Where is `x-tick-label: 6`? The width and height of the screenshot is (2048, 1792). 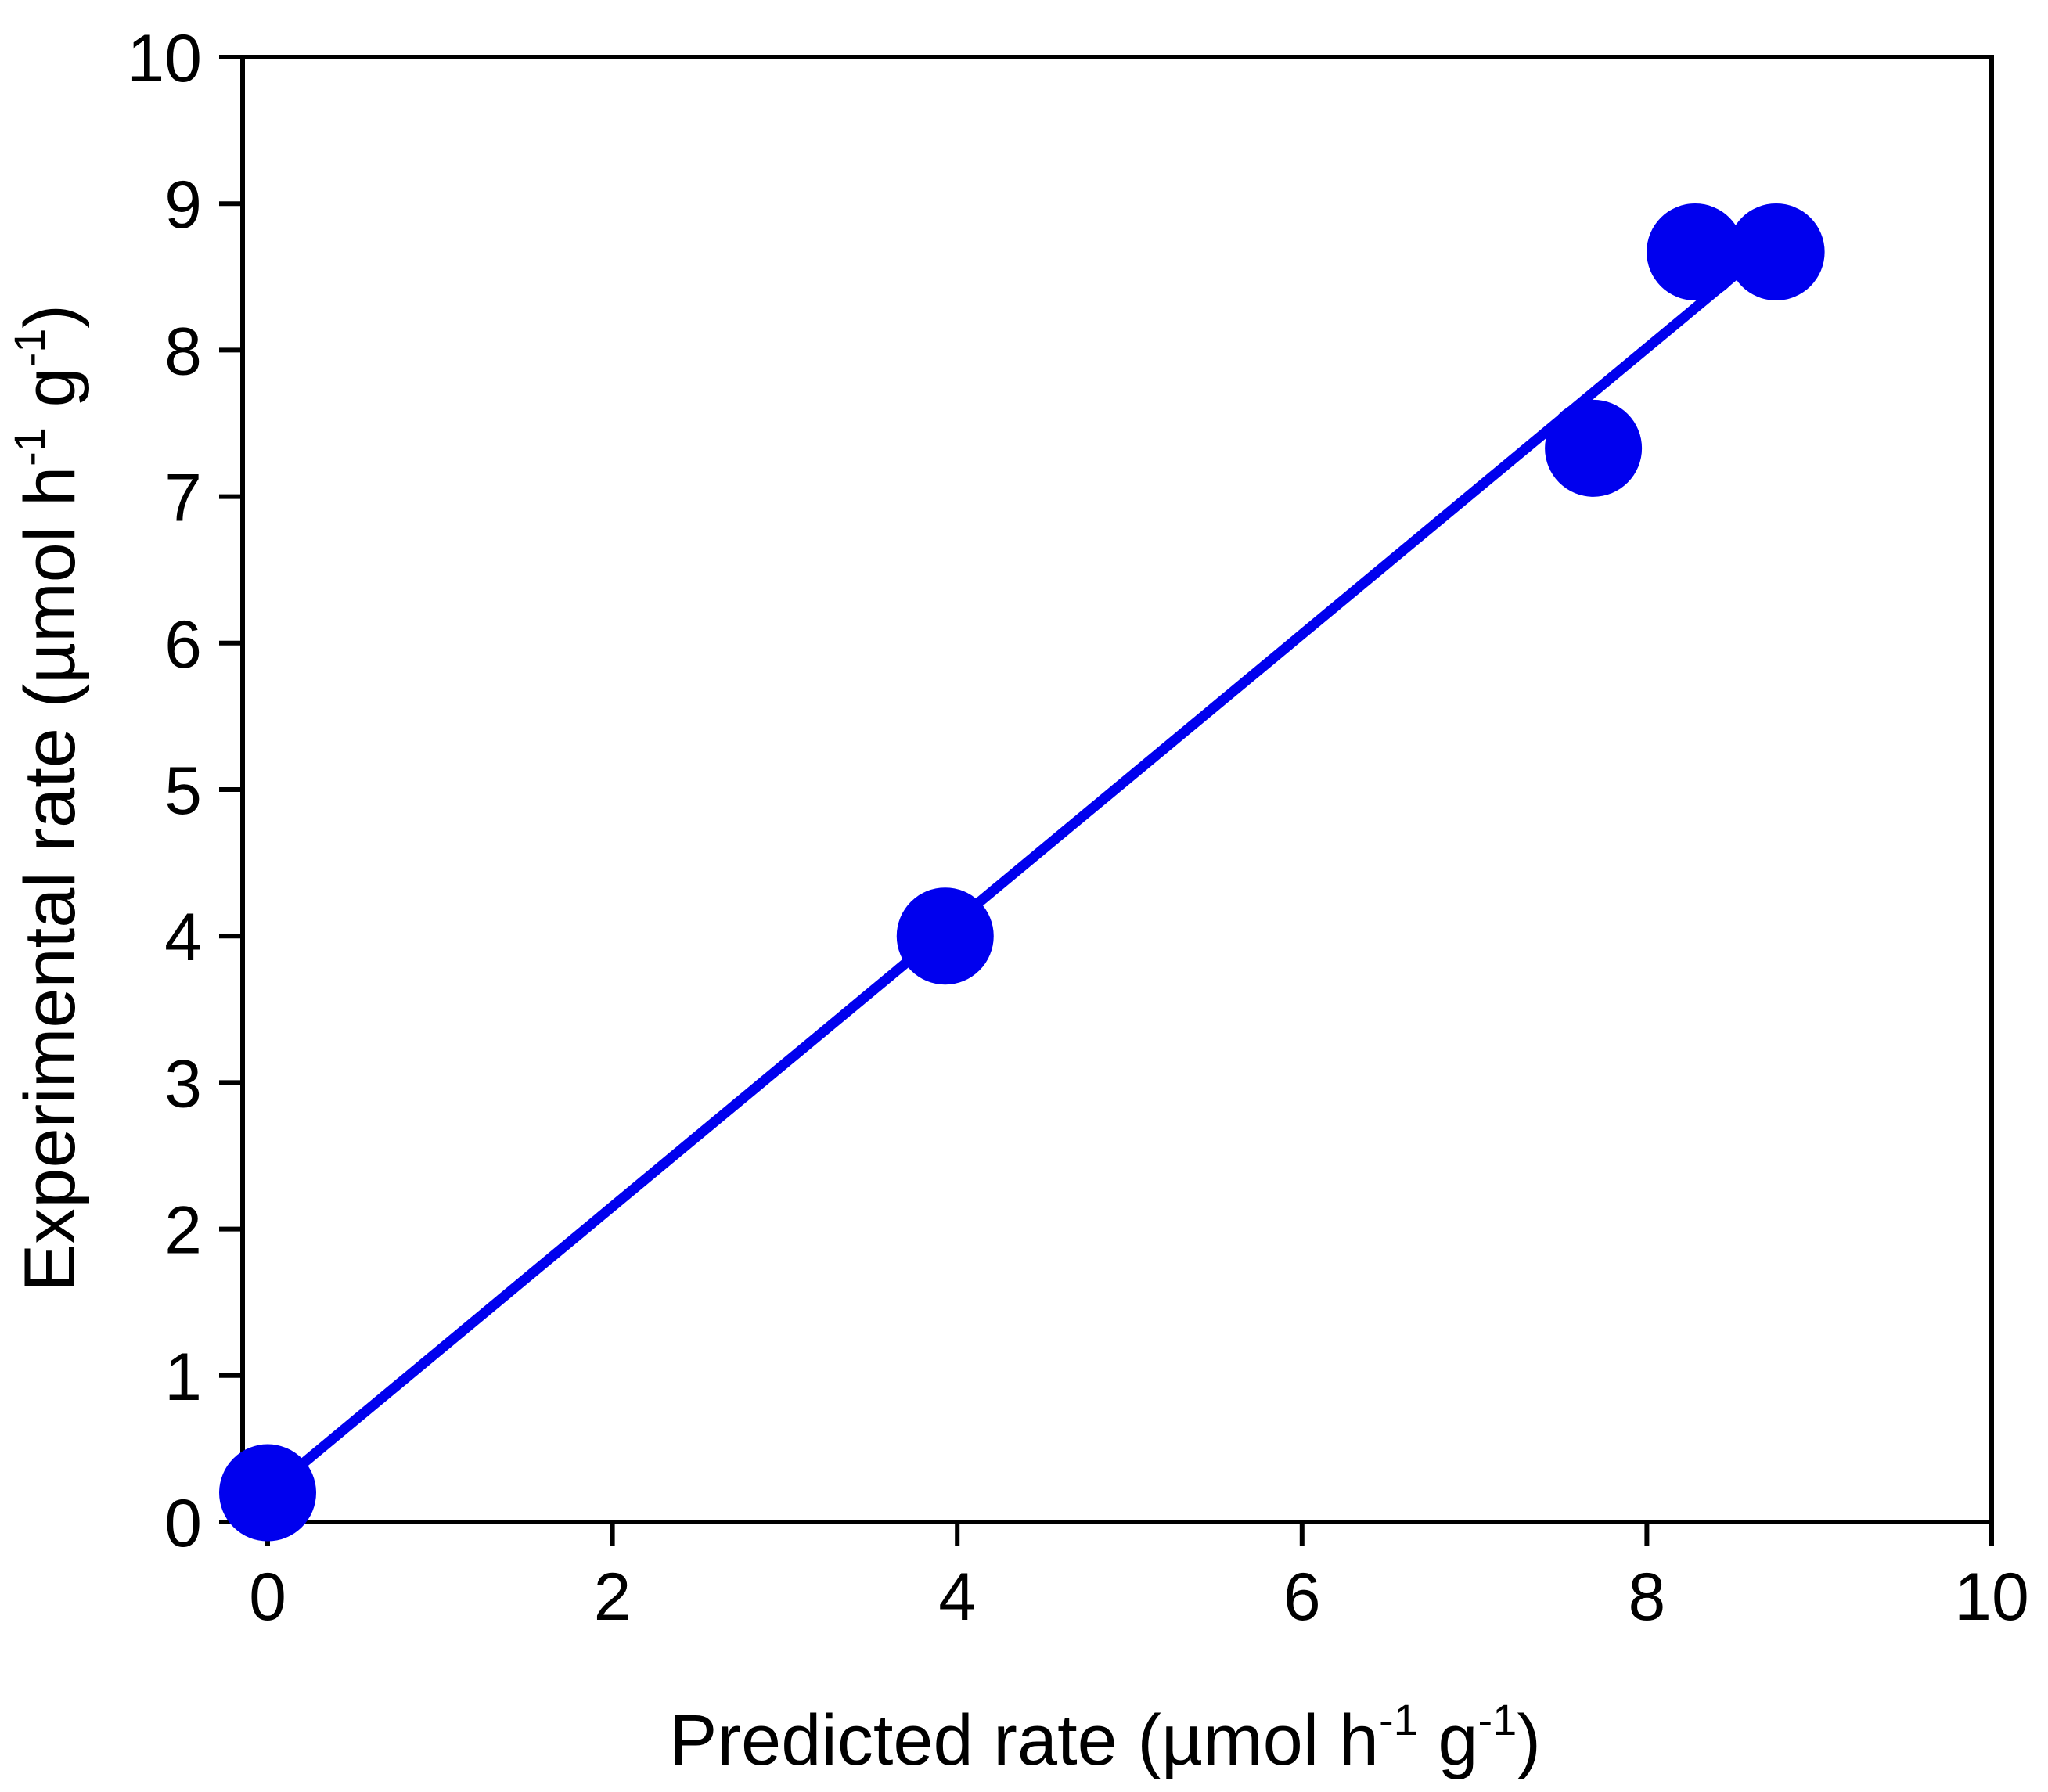 x-tick-label: 6 is located at coordinates (1302, 1597).